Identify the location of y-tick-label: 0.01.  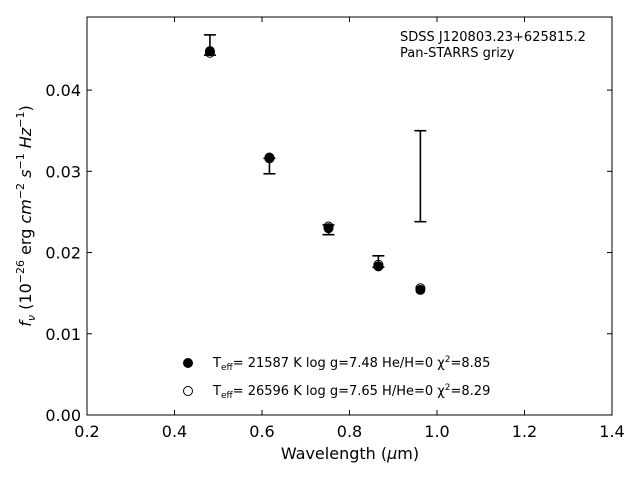
(63, 334).